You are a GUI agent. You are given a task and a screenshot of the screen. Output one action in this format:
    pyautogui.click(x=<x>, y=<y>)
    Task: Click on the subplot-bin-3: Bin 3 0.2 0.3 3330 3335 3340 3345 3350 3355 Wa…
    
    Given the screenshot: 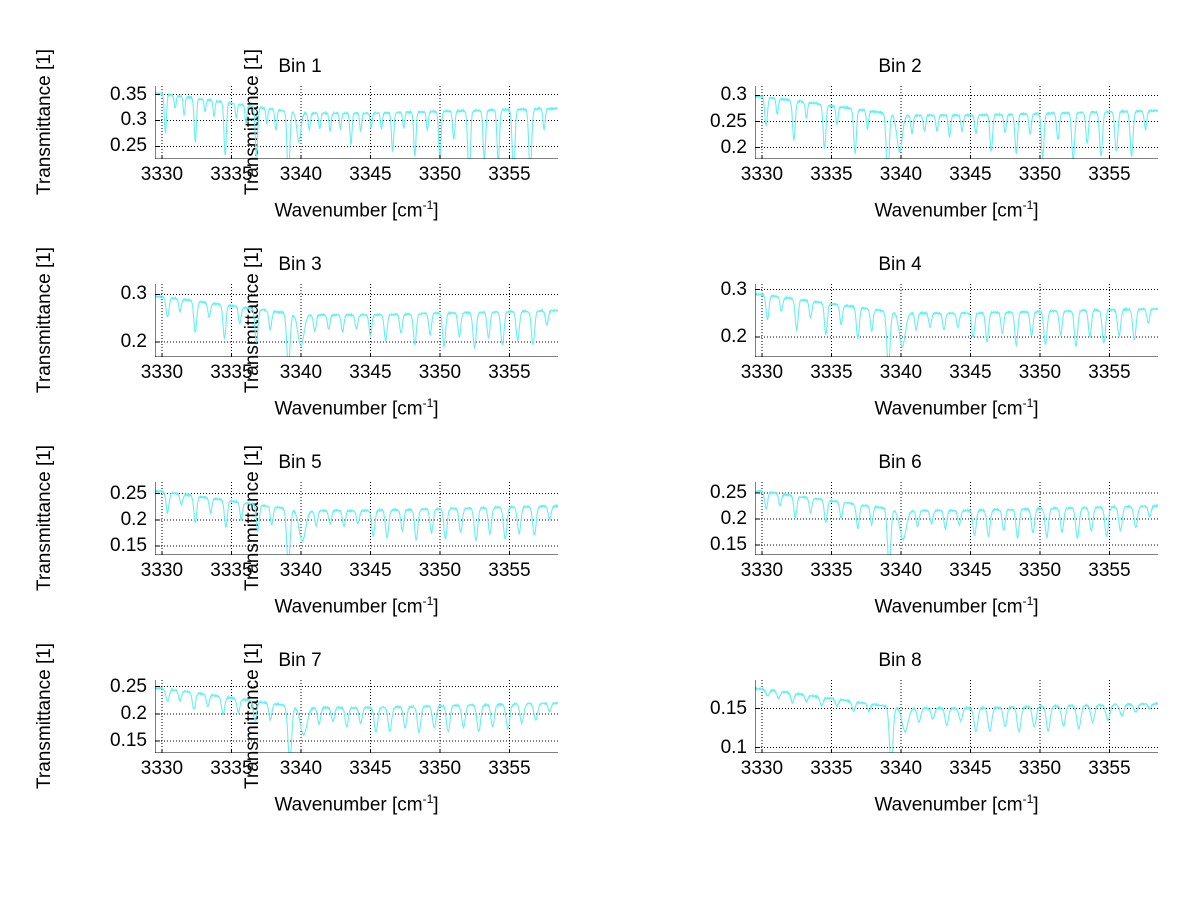 What is the action you would take?
    pyautogui.click(x=300, y=345)
    